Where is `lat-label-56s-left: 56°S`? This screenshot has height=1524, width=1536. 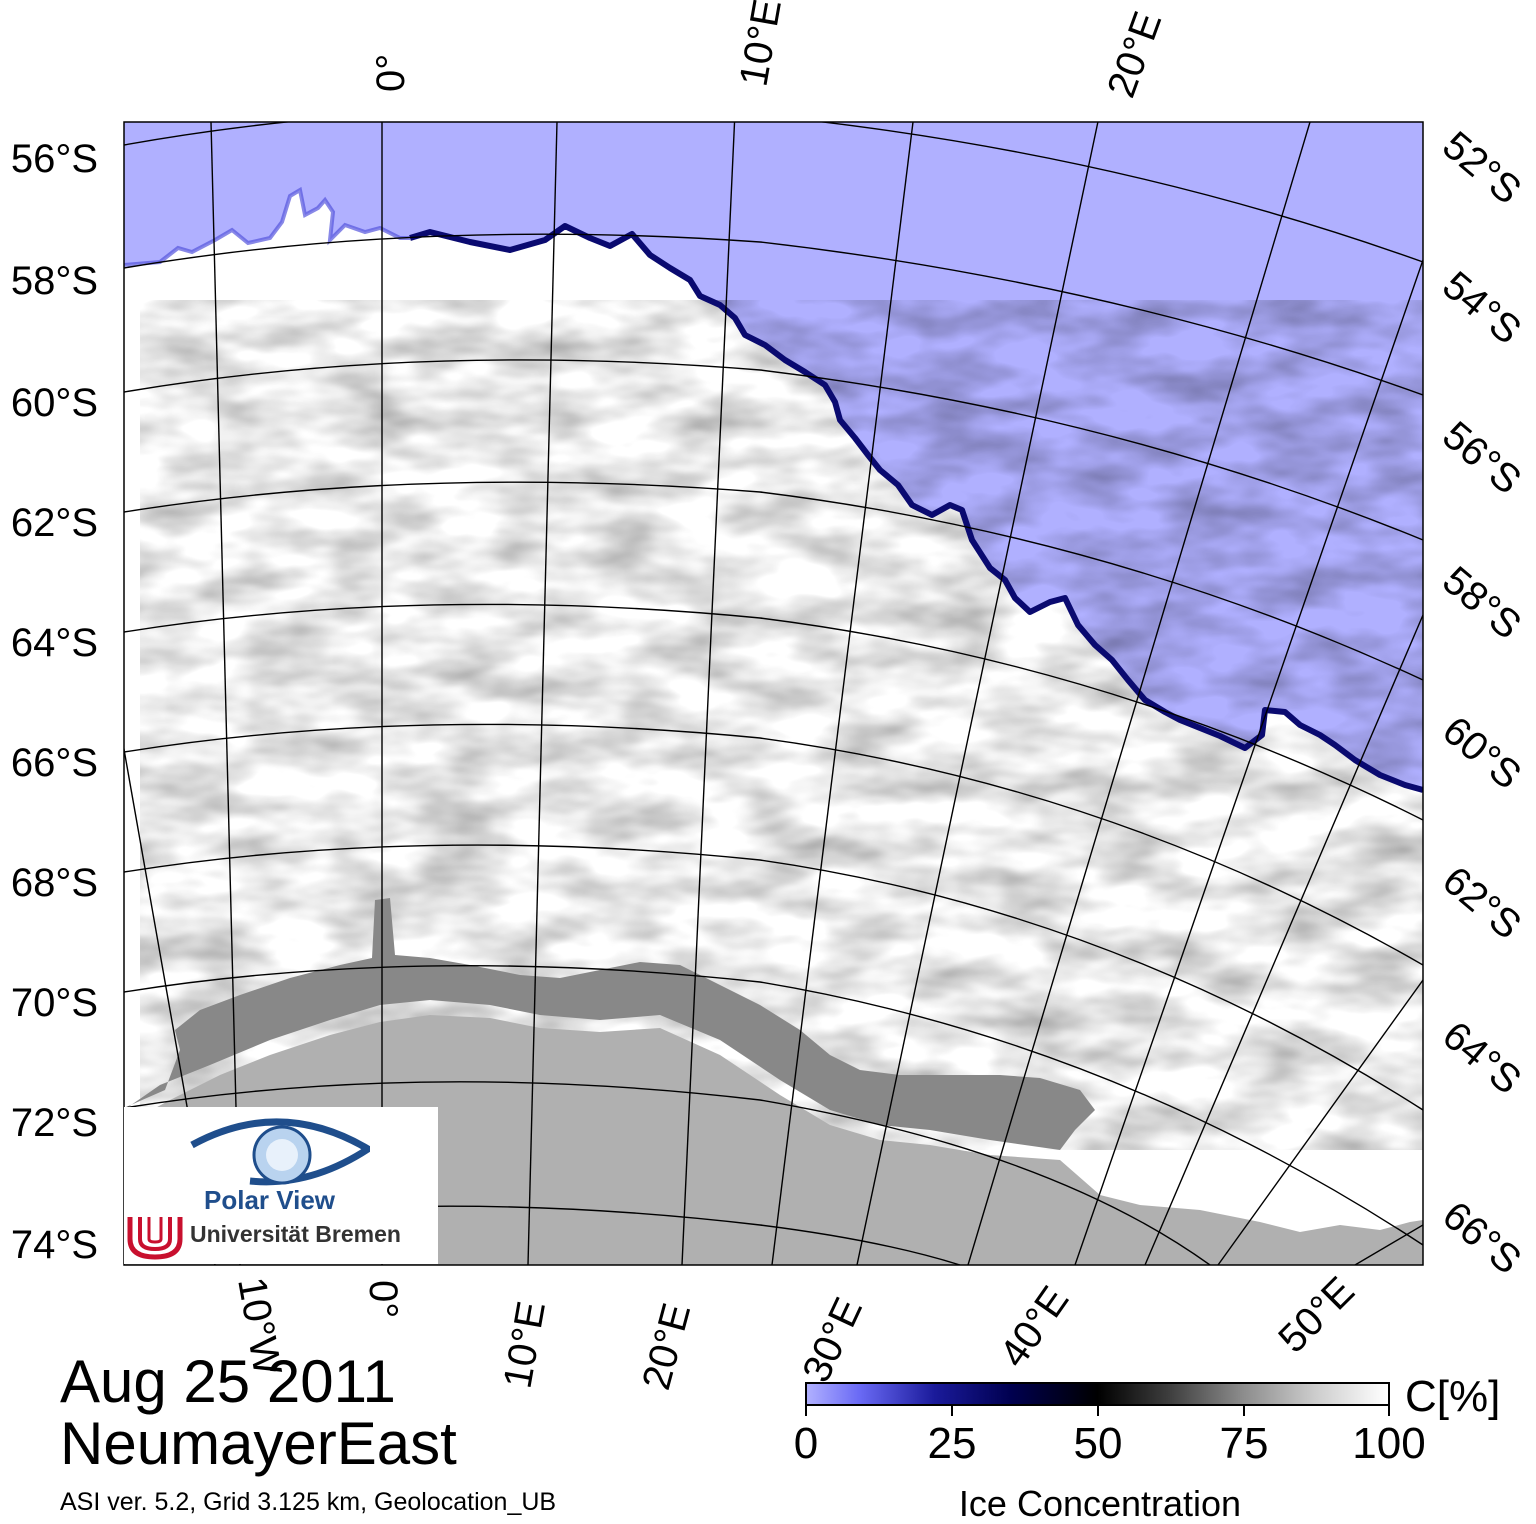 lat-label-56s-left: 56°S is located at coordinates (54, 159).